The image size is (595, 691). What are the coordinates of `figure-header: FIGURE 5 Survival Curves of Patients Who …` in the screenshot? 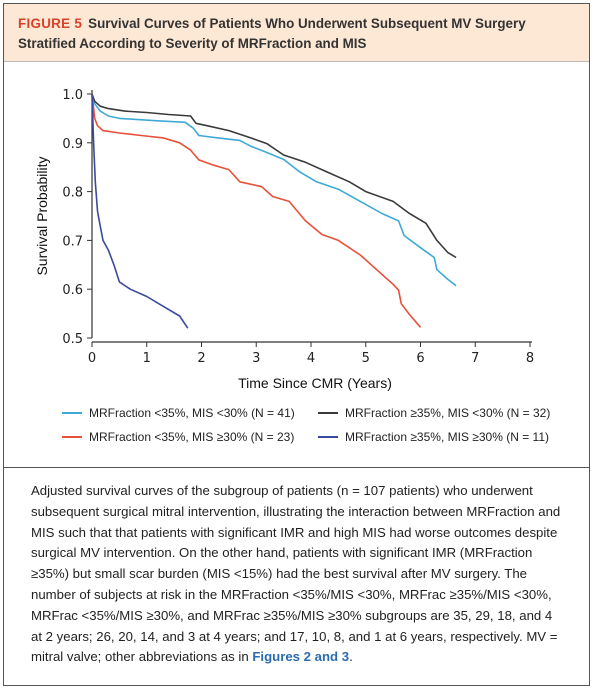 It's located at (296, 33).